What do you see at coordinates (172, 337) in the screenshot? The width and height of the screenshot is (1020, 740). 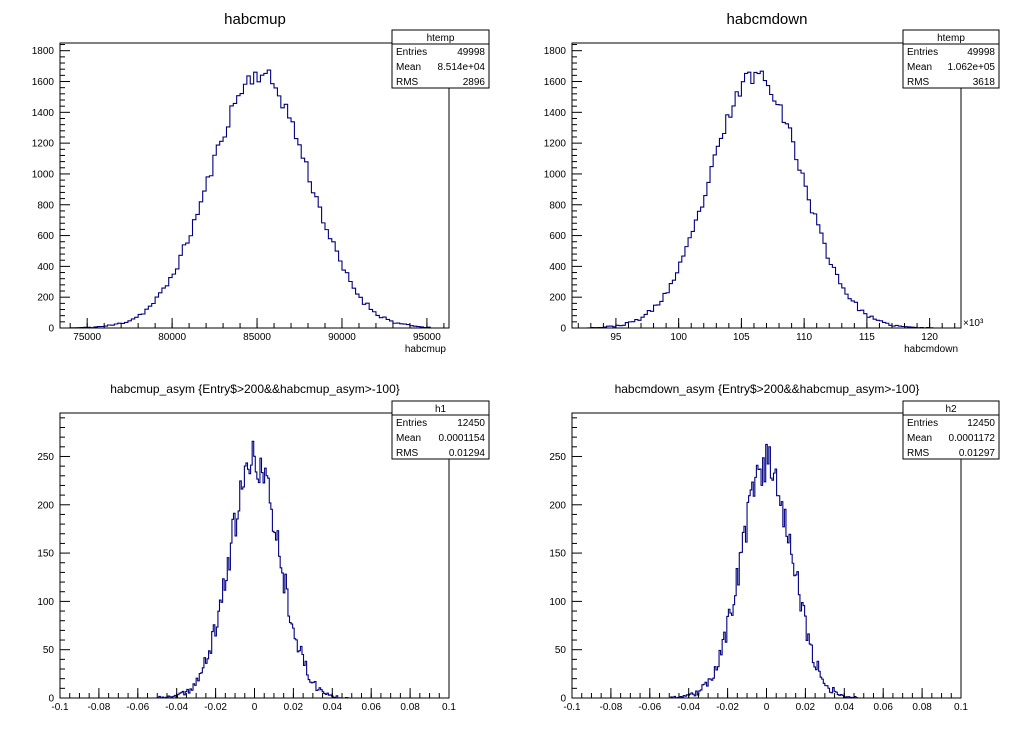 I see `x-tick-label: 80000` at bounding box center [172, 337].